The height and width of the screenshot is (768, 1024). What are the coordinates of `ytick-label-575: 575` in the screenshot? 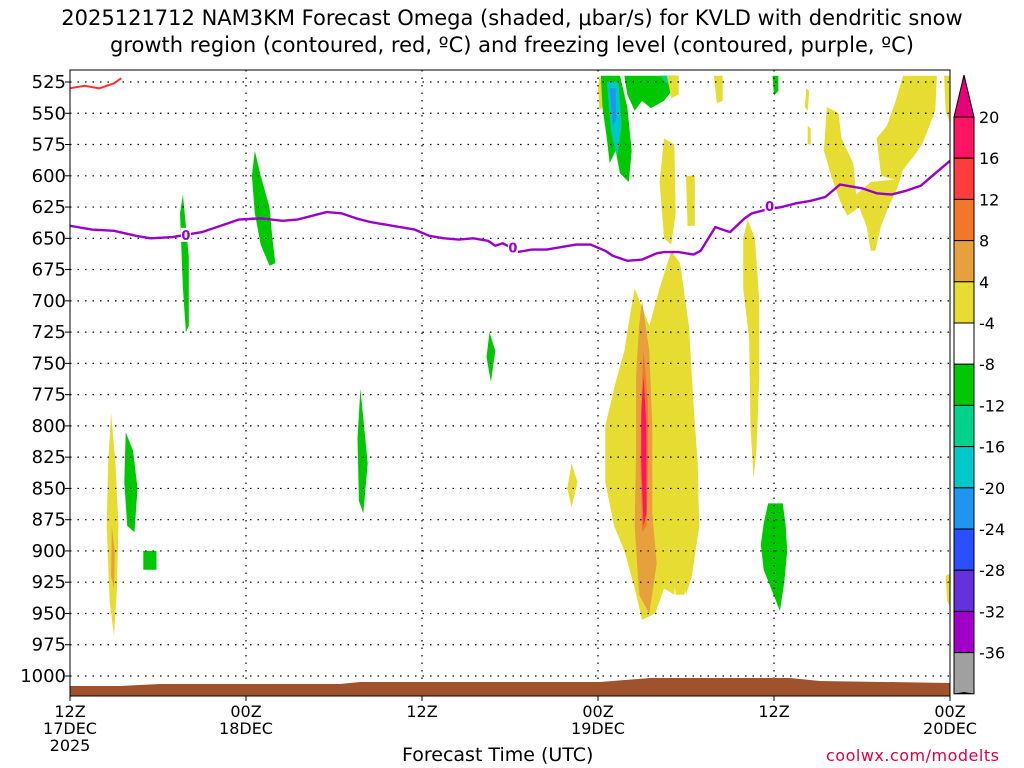 It's located at (49, 145).